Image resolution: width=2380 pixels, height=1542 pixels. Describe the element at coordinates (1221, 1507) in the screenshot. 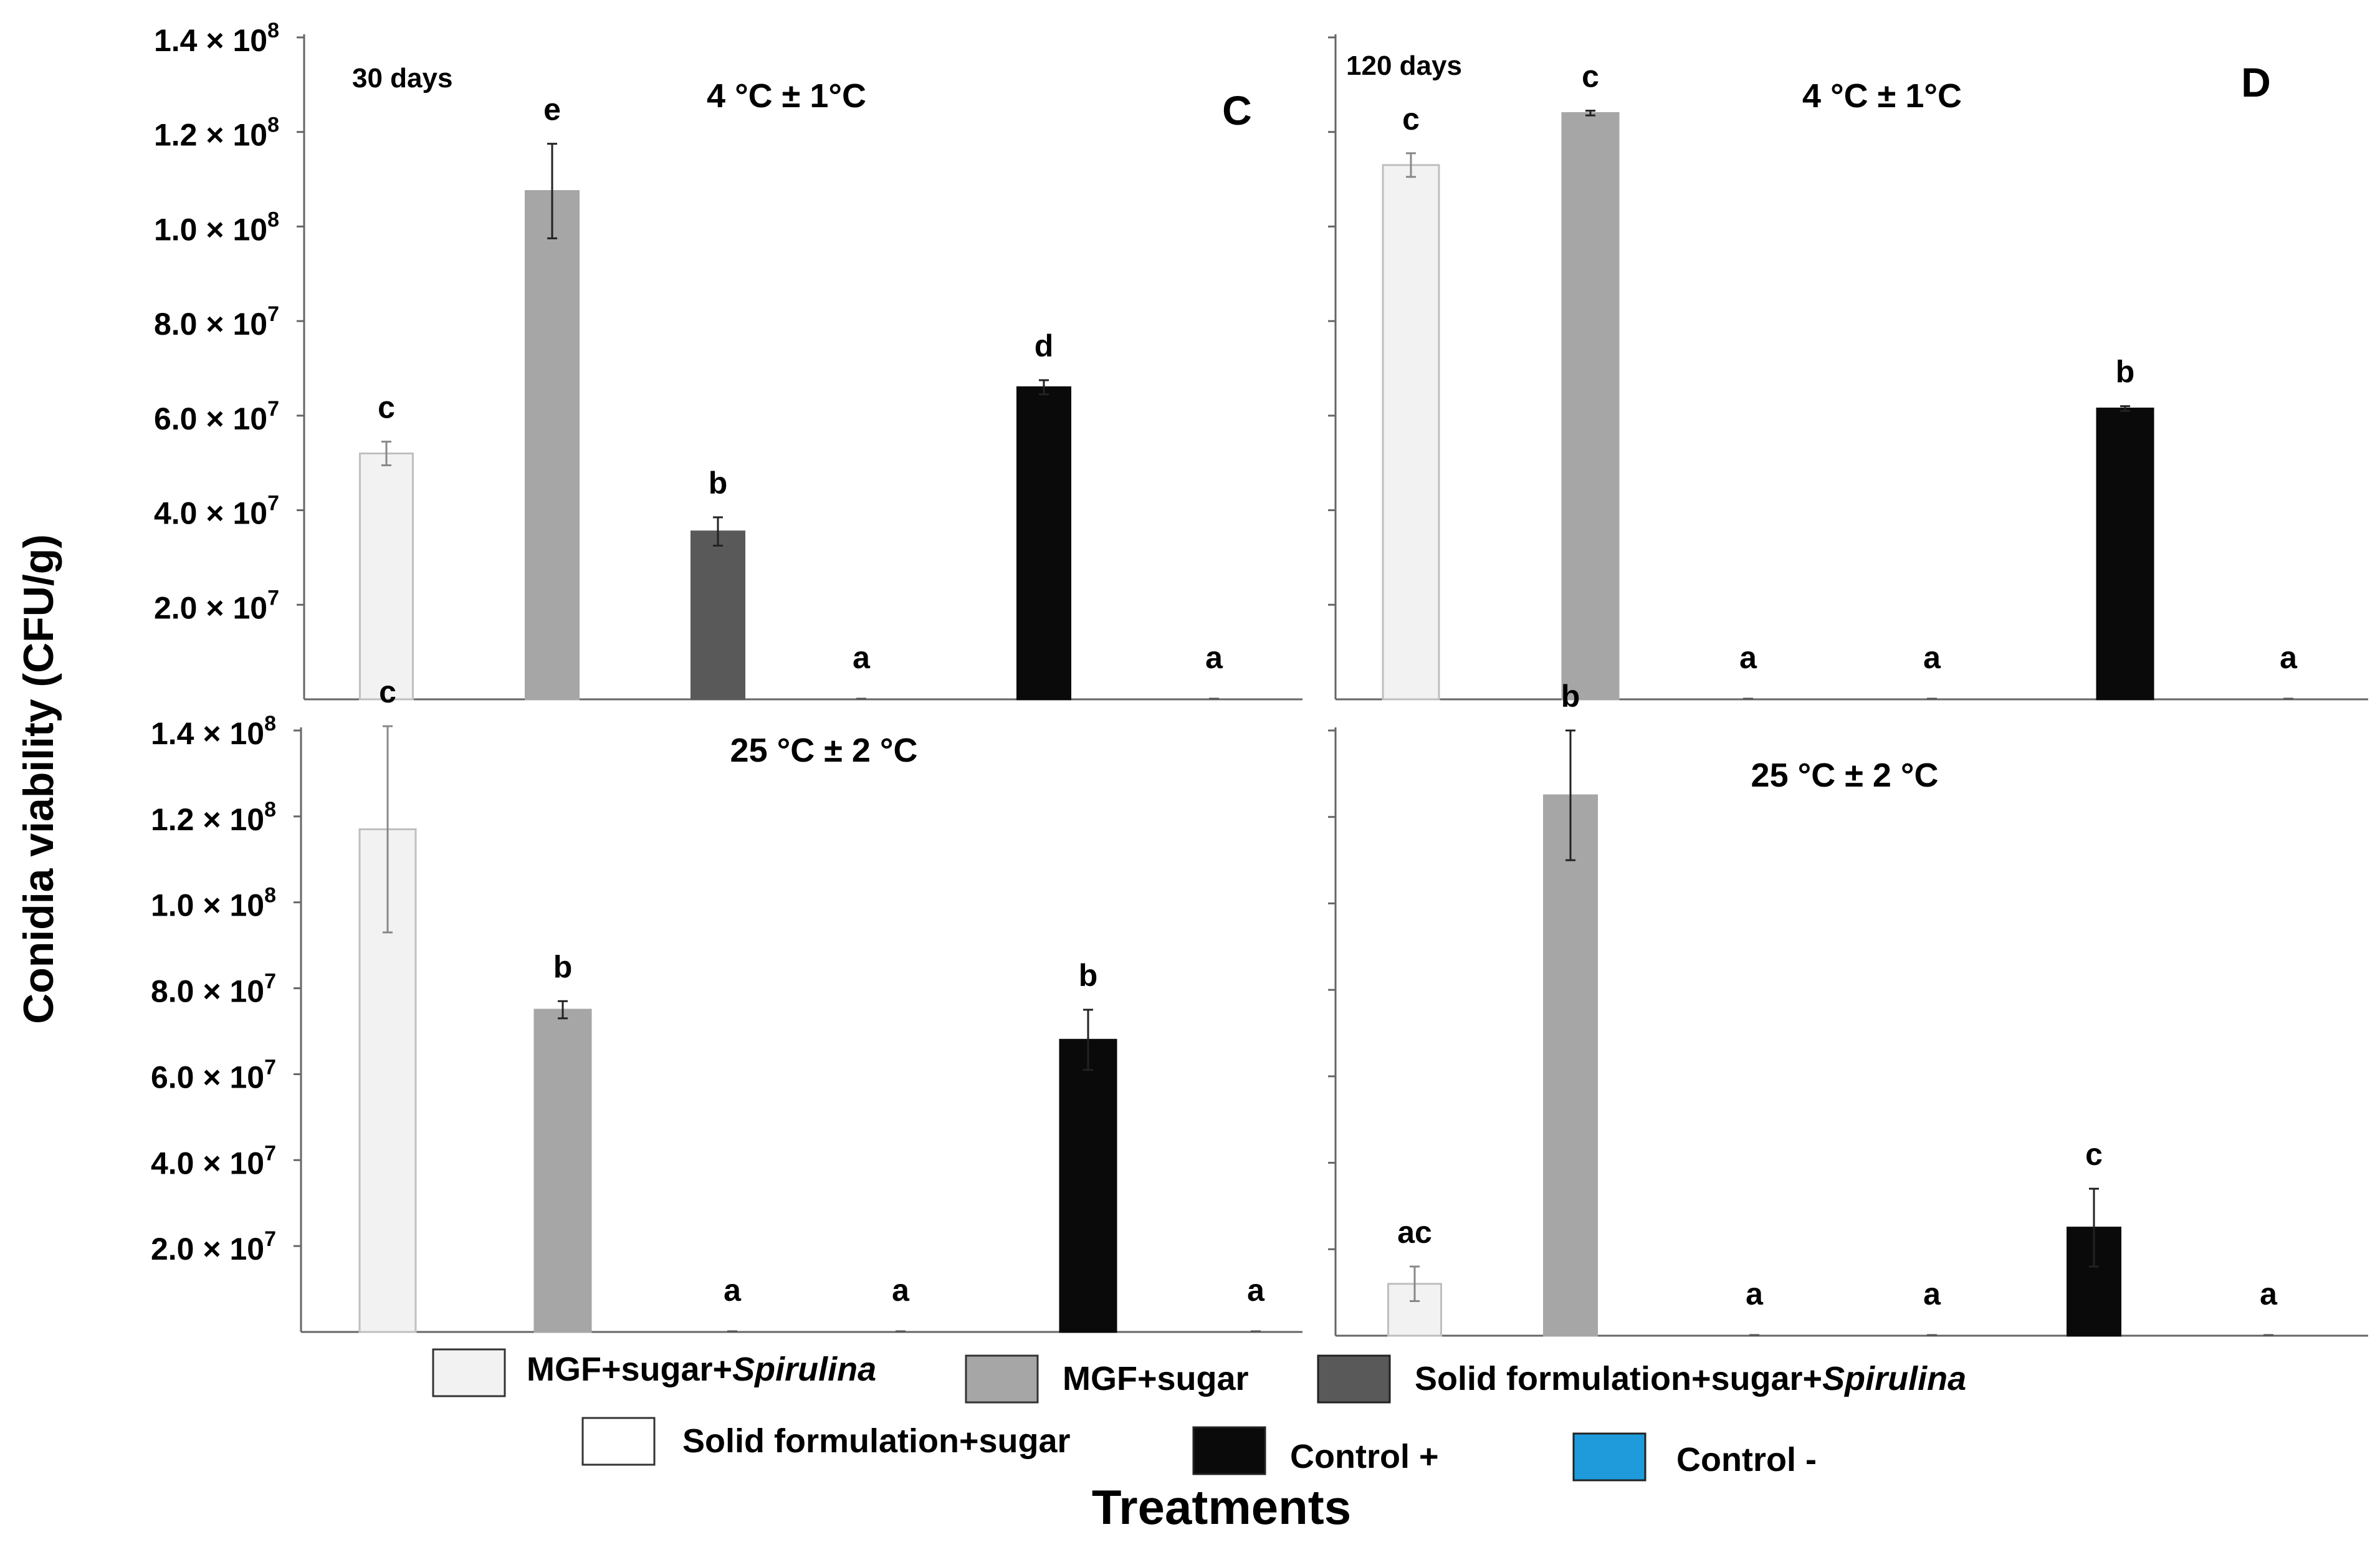

I see `x-axis-title: Treatments` at that location.